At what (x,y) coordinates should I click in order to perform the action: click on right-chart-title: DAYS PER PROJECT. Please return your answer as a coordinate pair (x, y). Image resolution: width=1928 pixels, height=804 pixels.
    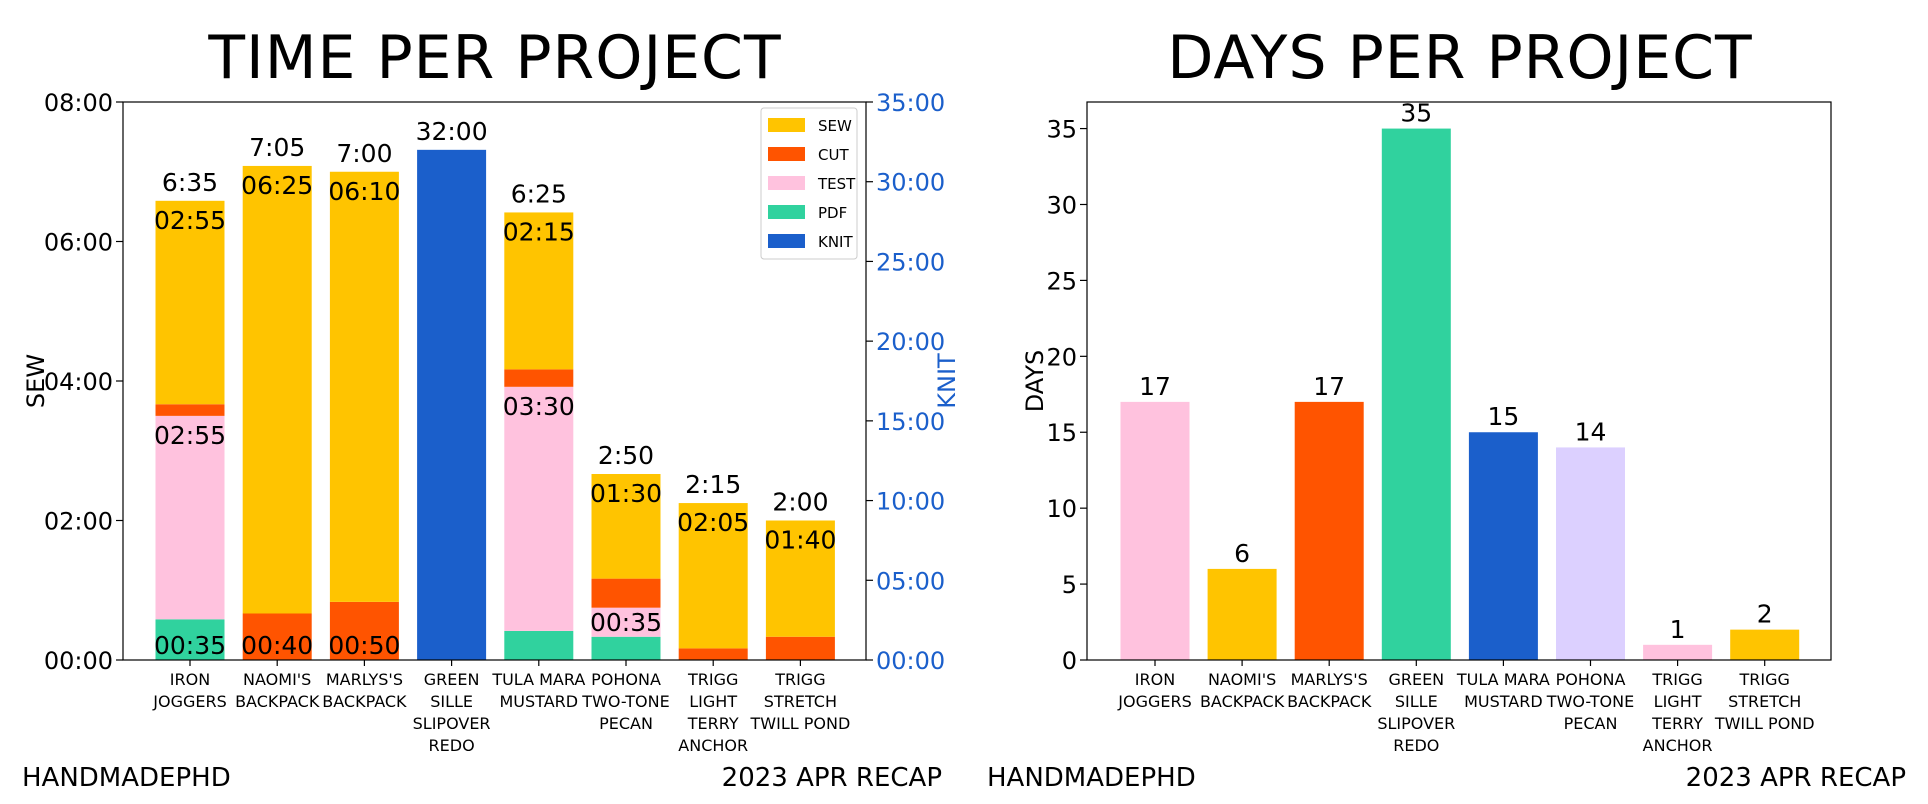
    Looking at the image, I should click on (1459, 58).